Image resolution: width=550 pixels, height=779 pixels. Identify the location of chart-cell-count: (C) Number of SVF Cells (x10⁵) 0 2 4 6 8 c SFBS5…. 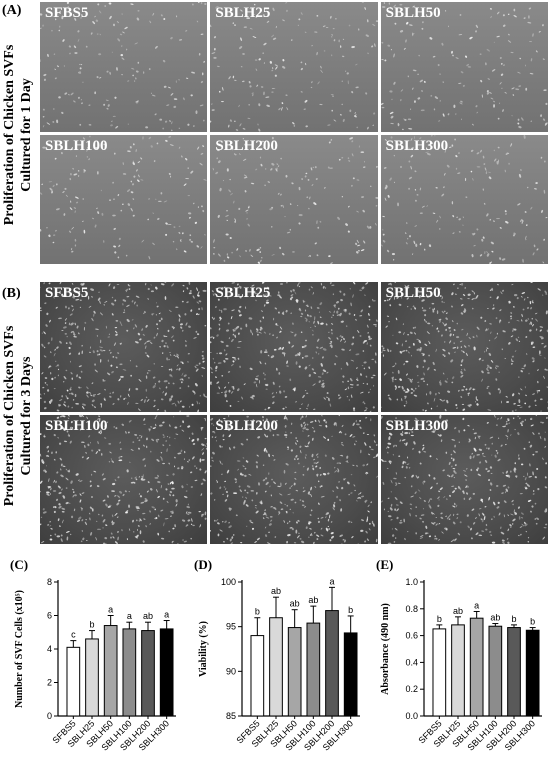
(92, 665).